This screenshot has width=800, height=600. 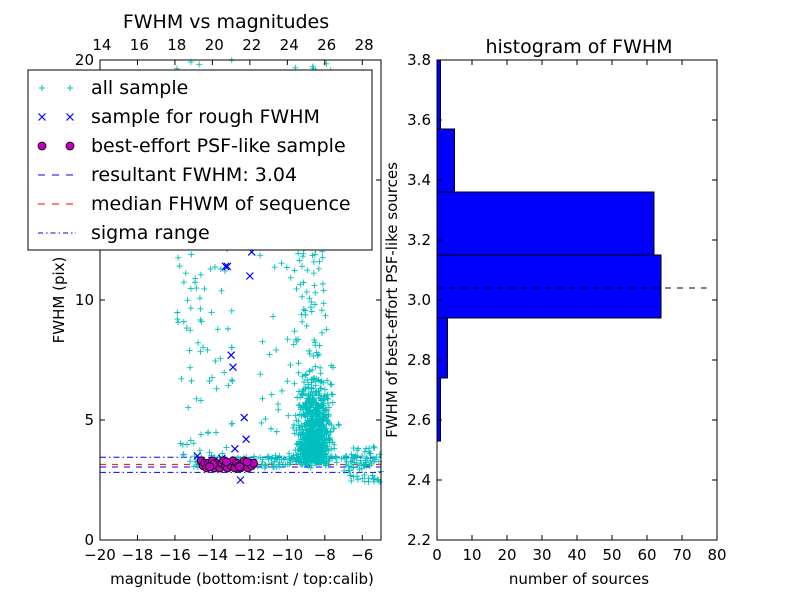 What do you see at coordinates (289, 45) in the screenshot?
I see `scatter-top-tick-label: 24` at bounding box center [289, 45].